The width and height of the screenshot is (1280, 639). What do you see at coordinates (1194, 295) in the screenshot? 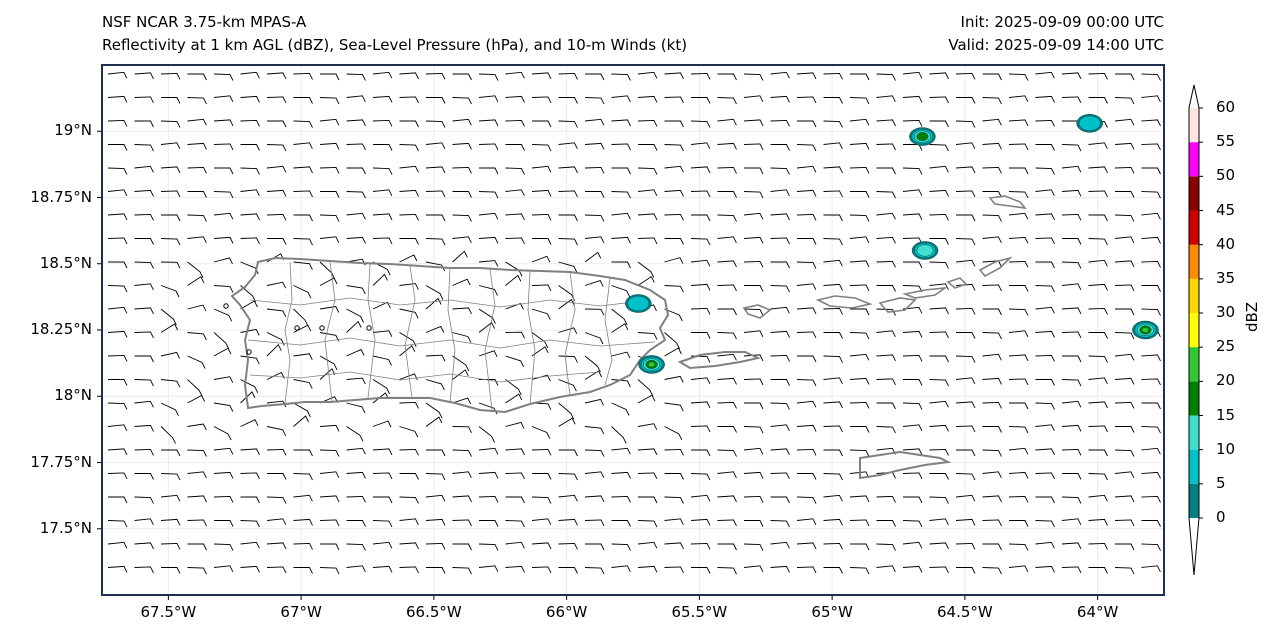
I see `colorbar-segment` at bounding box center [1194, 295].